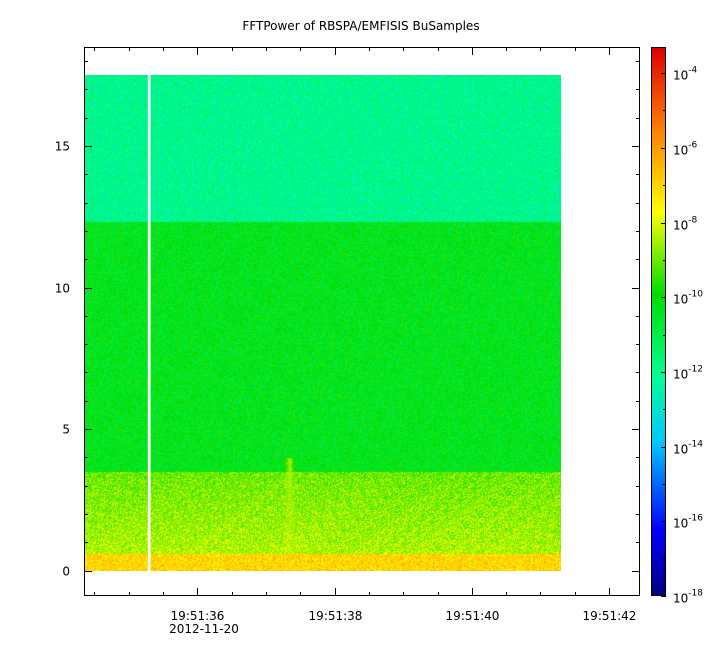 This screenshot has height=656, width=724. What do you see at coordinates (66, 572) in the screenshot?
I see `y-tick-label: 0` at bounding box center [66, 572].